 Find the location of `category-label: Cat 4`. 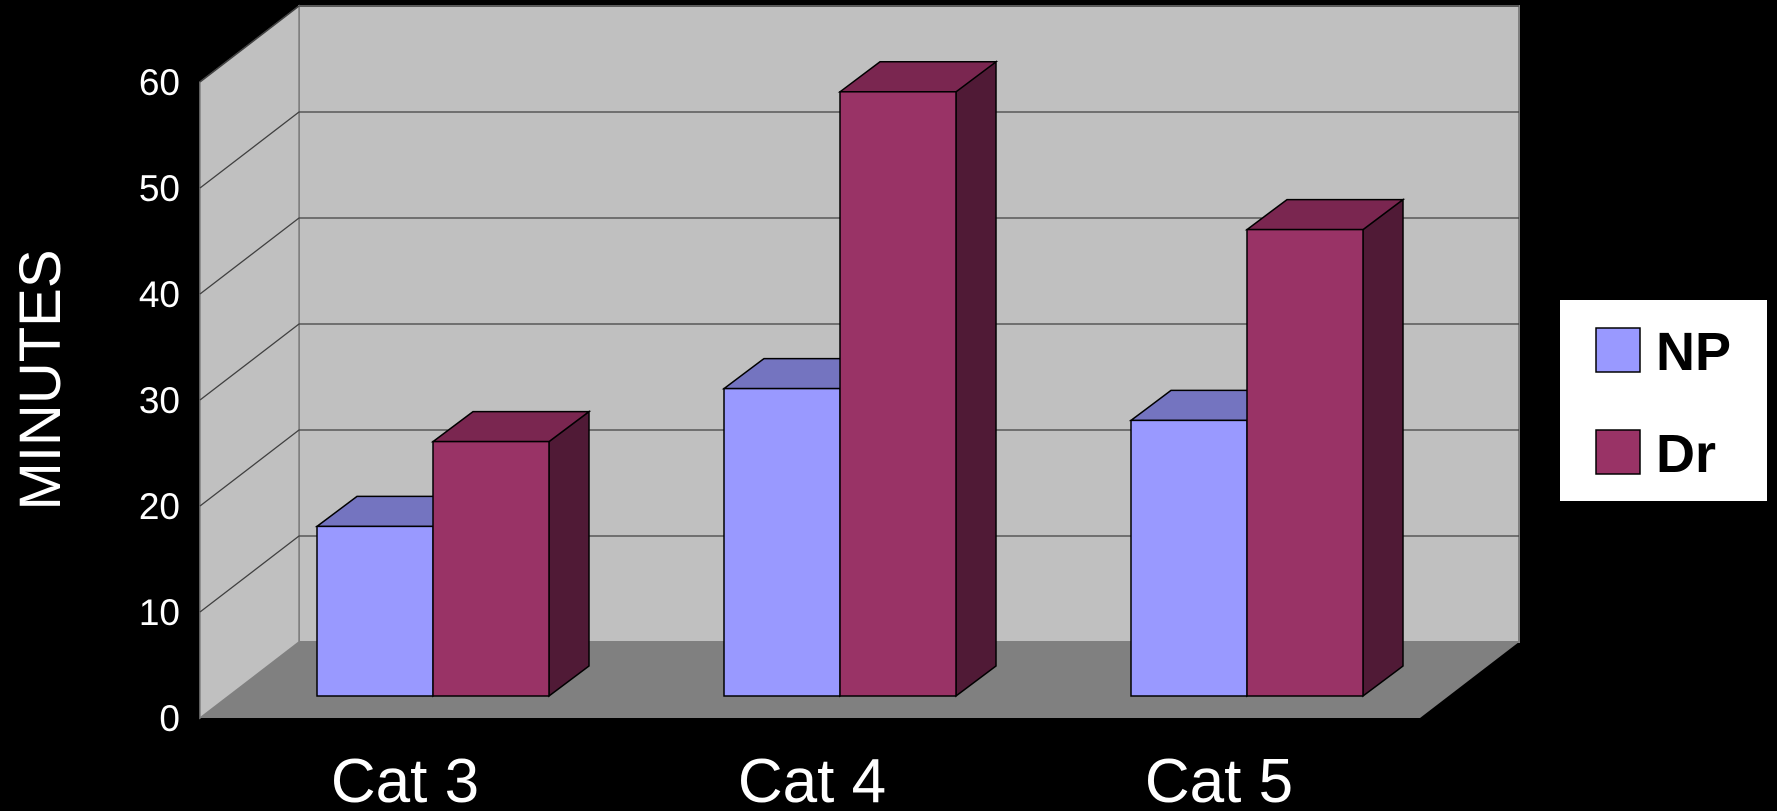

category-label: Cat 4 is located at coordinates (812, 779).